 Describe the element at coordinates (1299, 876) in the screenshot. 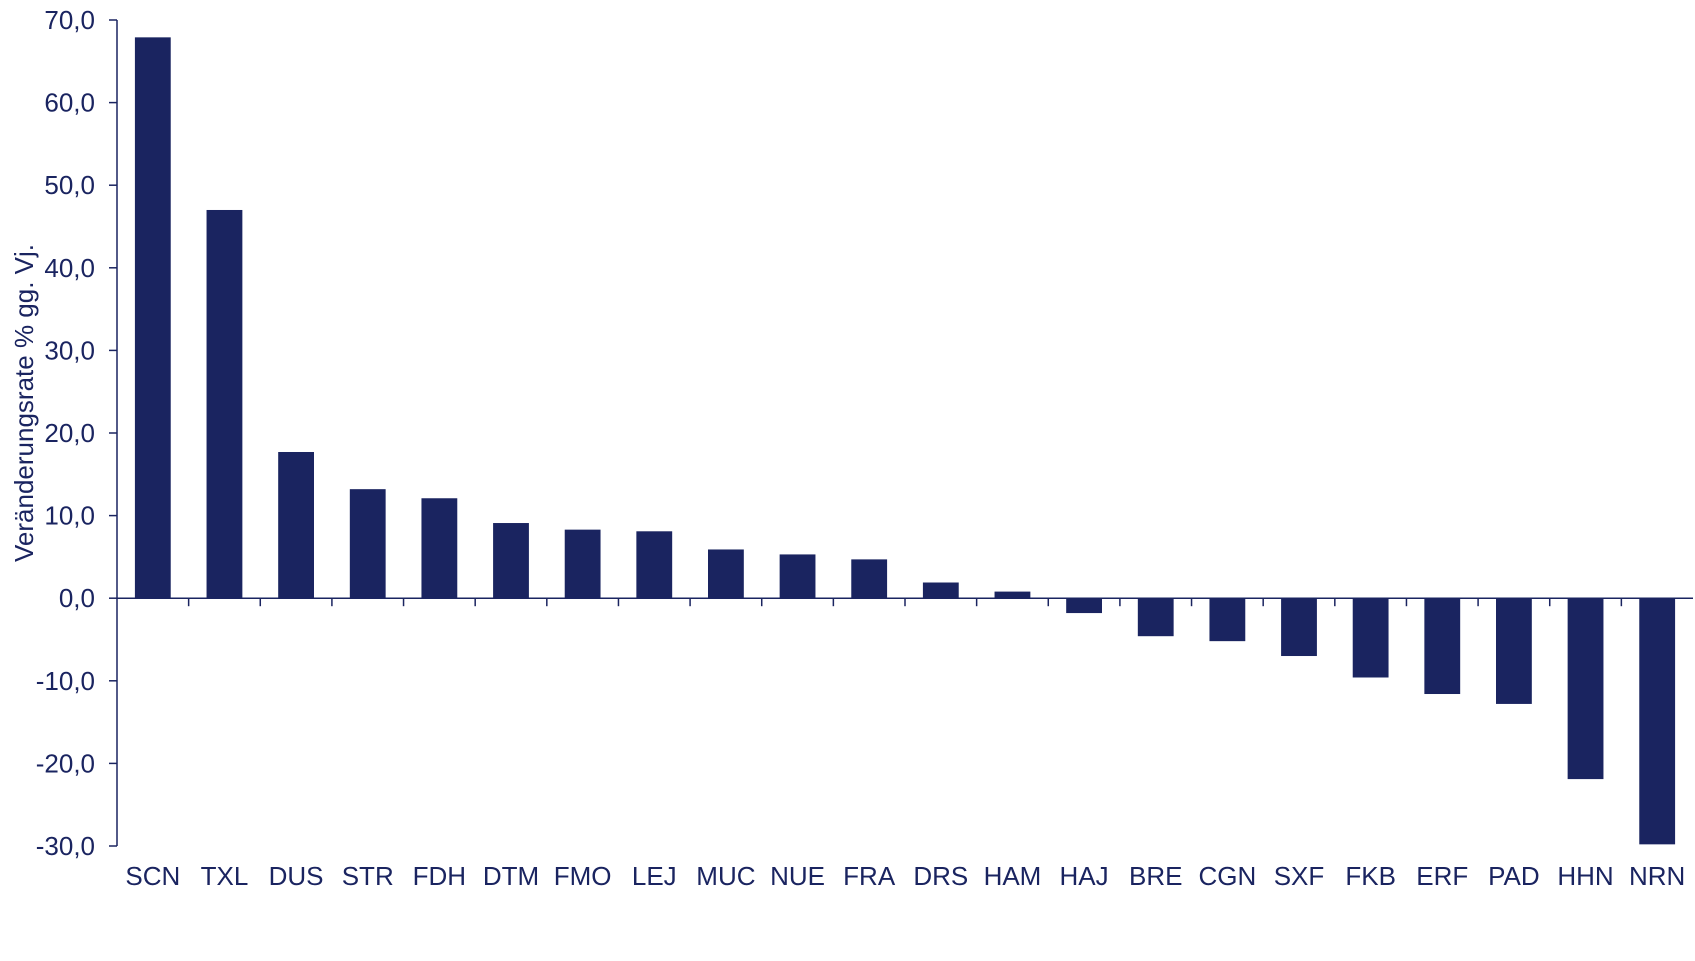

I see `x-tick-label: SXF` at that location.